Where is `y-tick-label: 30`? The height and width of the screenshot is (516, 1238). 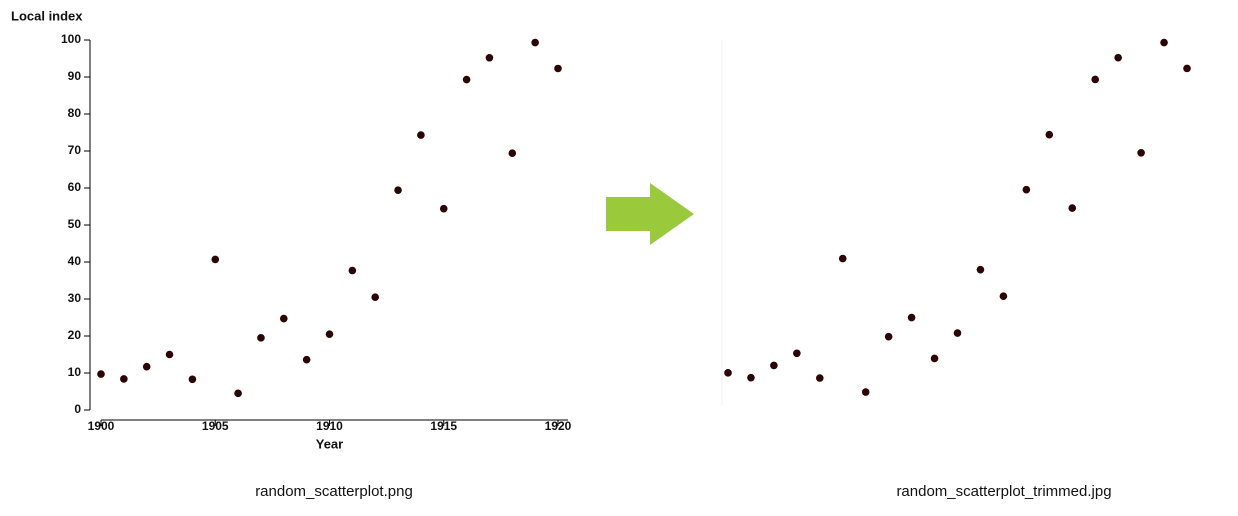 y-tick-label: 30 is located at coordinates (75, 298).